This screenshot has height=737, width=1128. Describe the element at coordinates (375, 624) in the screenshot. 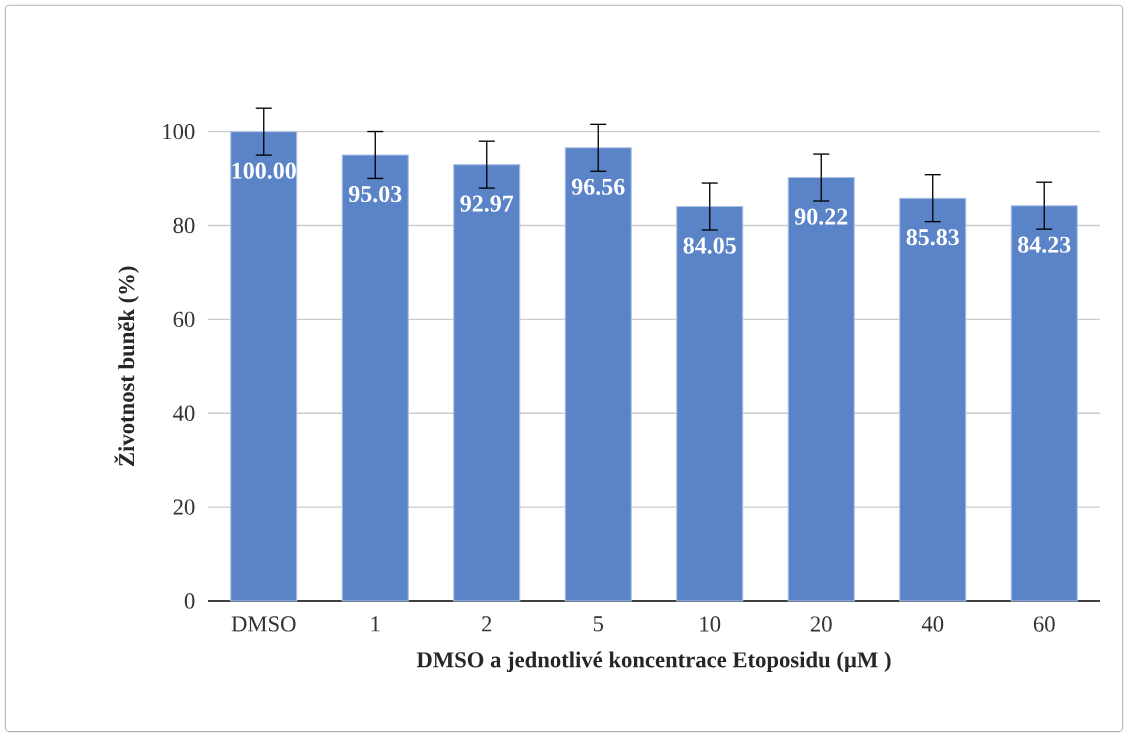

I see `x-tick-label: 1` at that location.